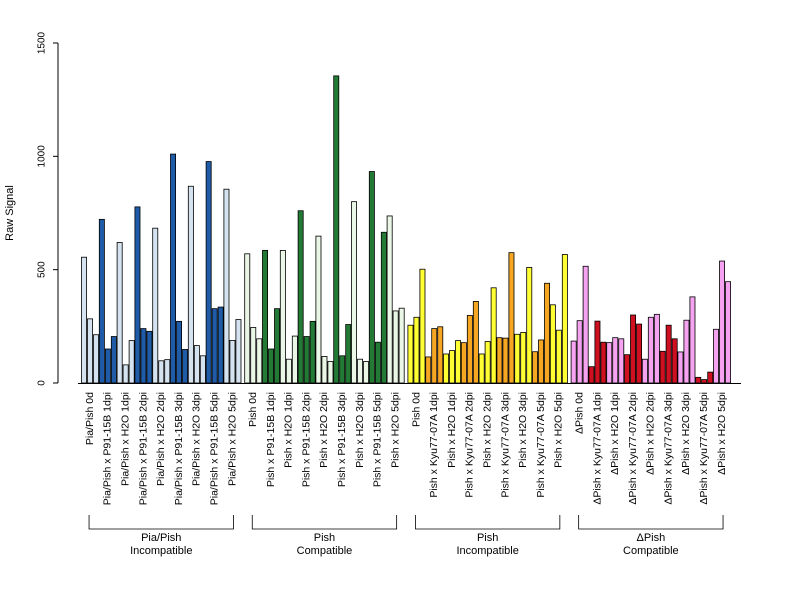 This screenshot has height=600, width=800. Describe the element at coordinates (416, 409) in the screenshot. I see `category-label: Pish 0d` at that location.